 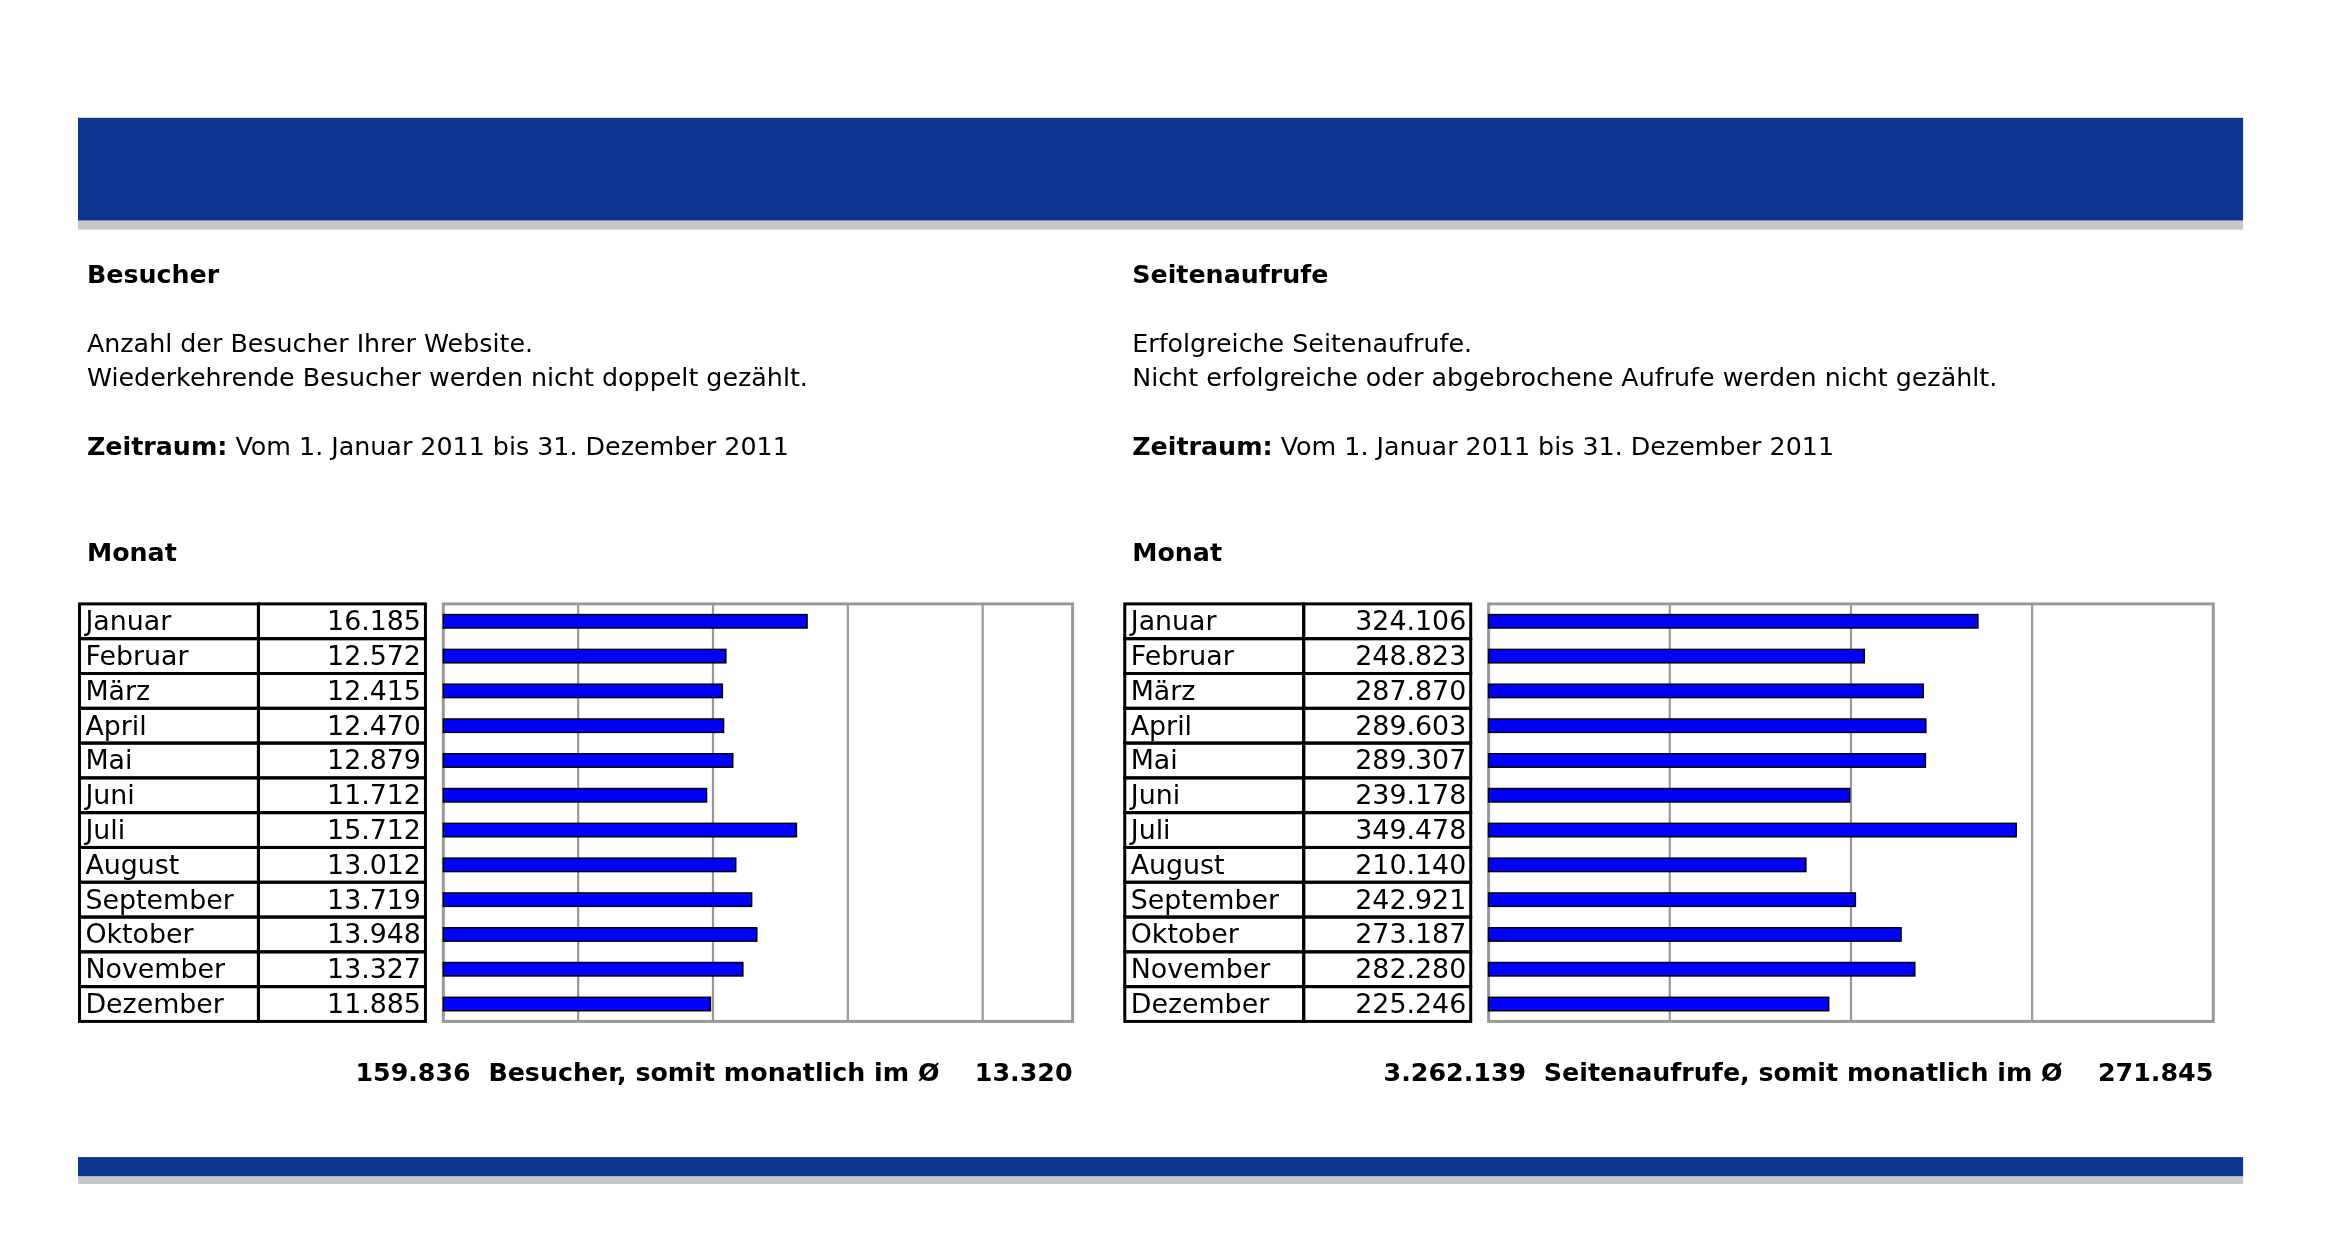 What do you see at coordinates (1411, 760) in the screenshot?
I see `data-label: 289.307` at bounding box center [1411, 760].